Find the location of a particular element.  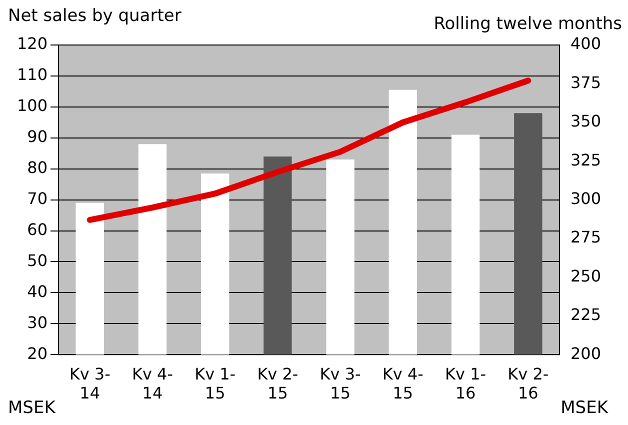

y-axis-title: Net sales by quarter is located at coordinates (95, 16).